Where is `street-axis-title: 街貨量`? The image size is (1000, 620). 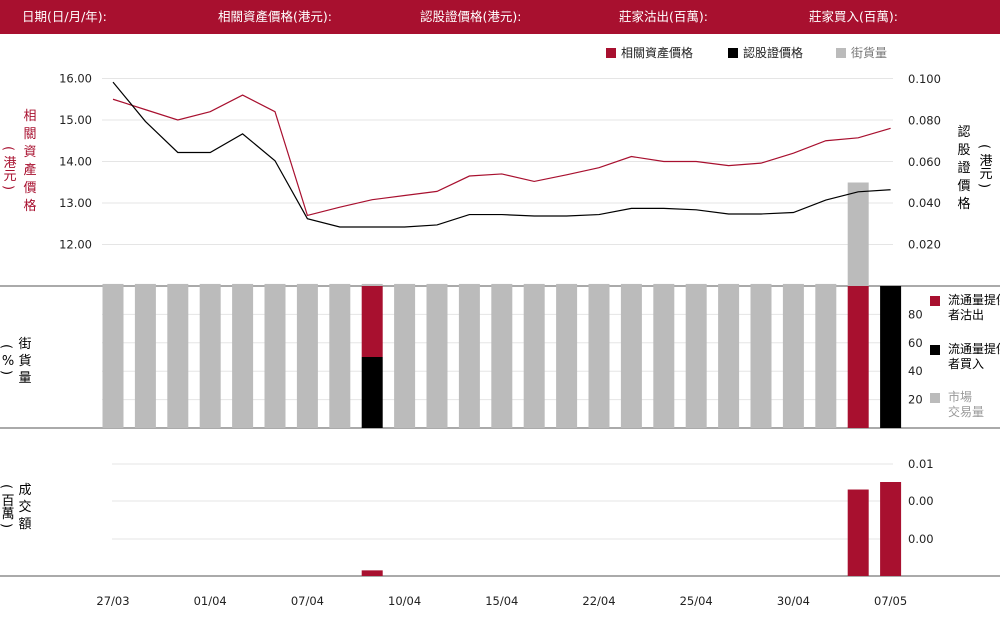
street-axis-title: 街貨量 is located at coordinates (25, 361).